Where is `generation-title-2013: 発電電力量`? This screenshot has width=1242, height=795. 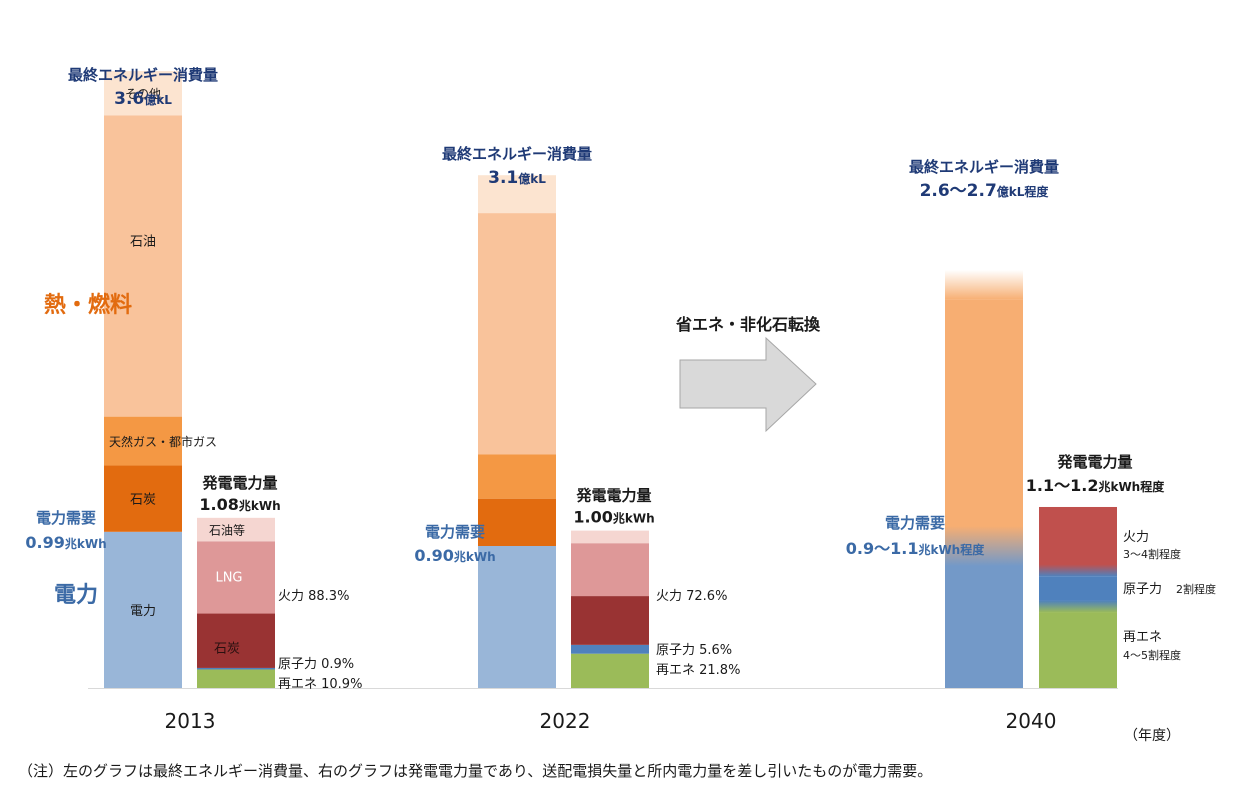 generation-title-2013: 発電電力量 is located at coordinates (239, 483).